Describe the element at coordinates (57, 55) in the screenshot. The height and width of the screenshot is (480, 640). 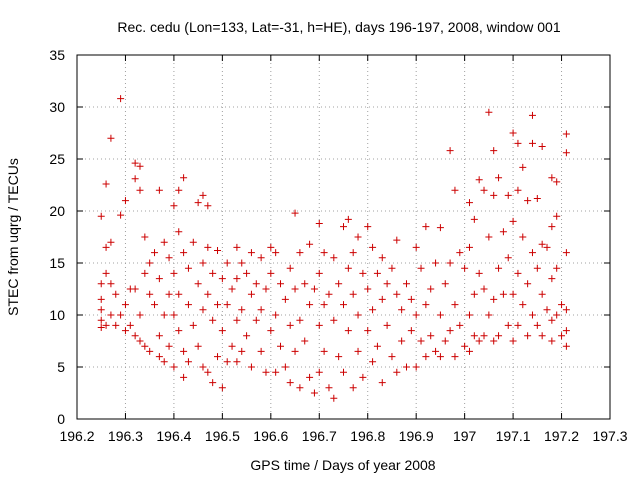
I see `y-tick-label: 35` at that location.